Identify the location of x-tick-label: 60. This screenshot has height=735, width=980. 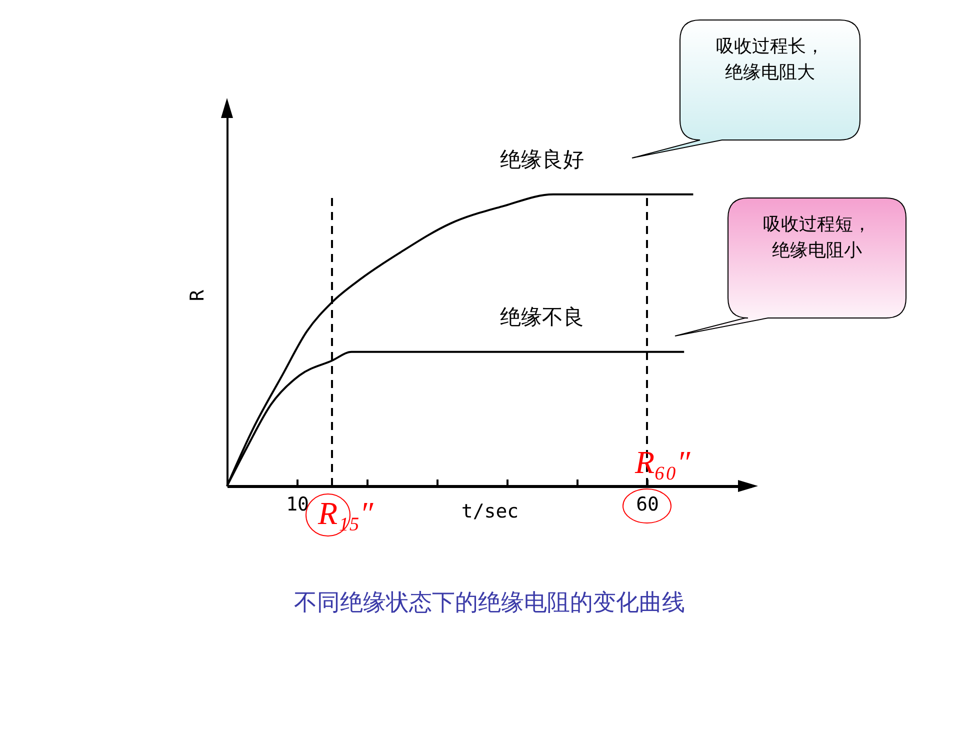
(647, 505).